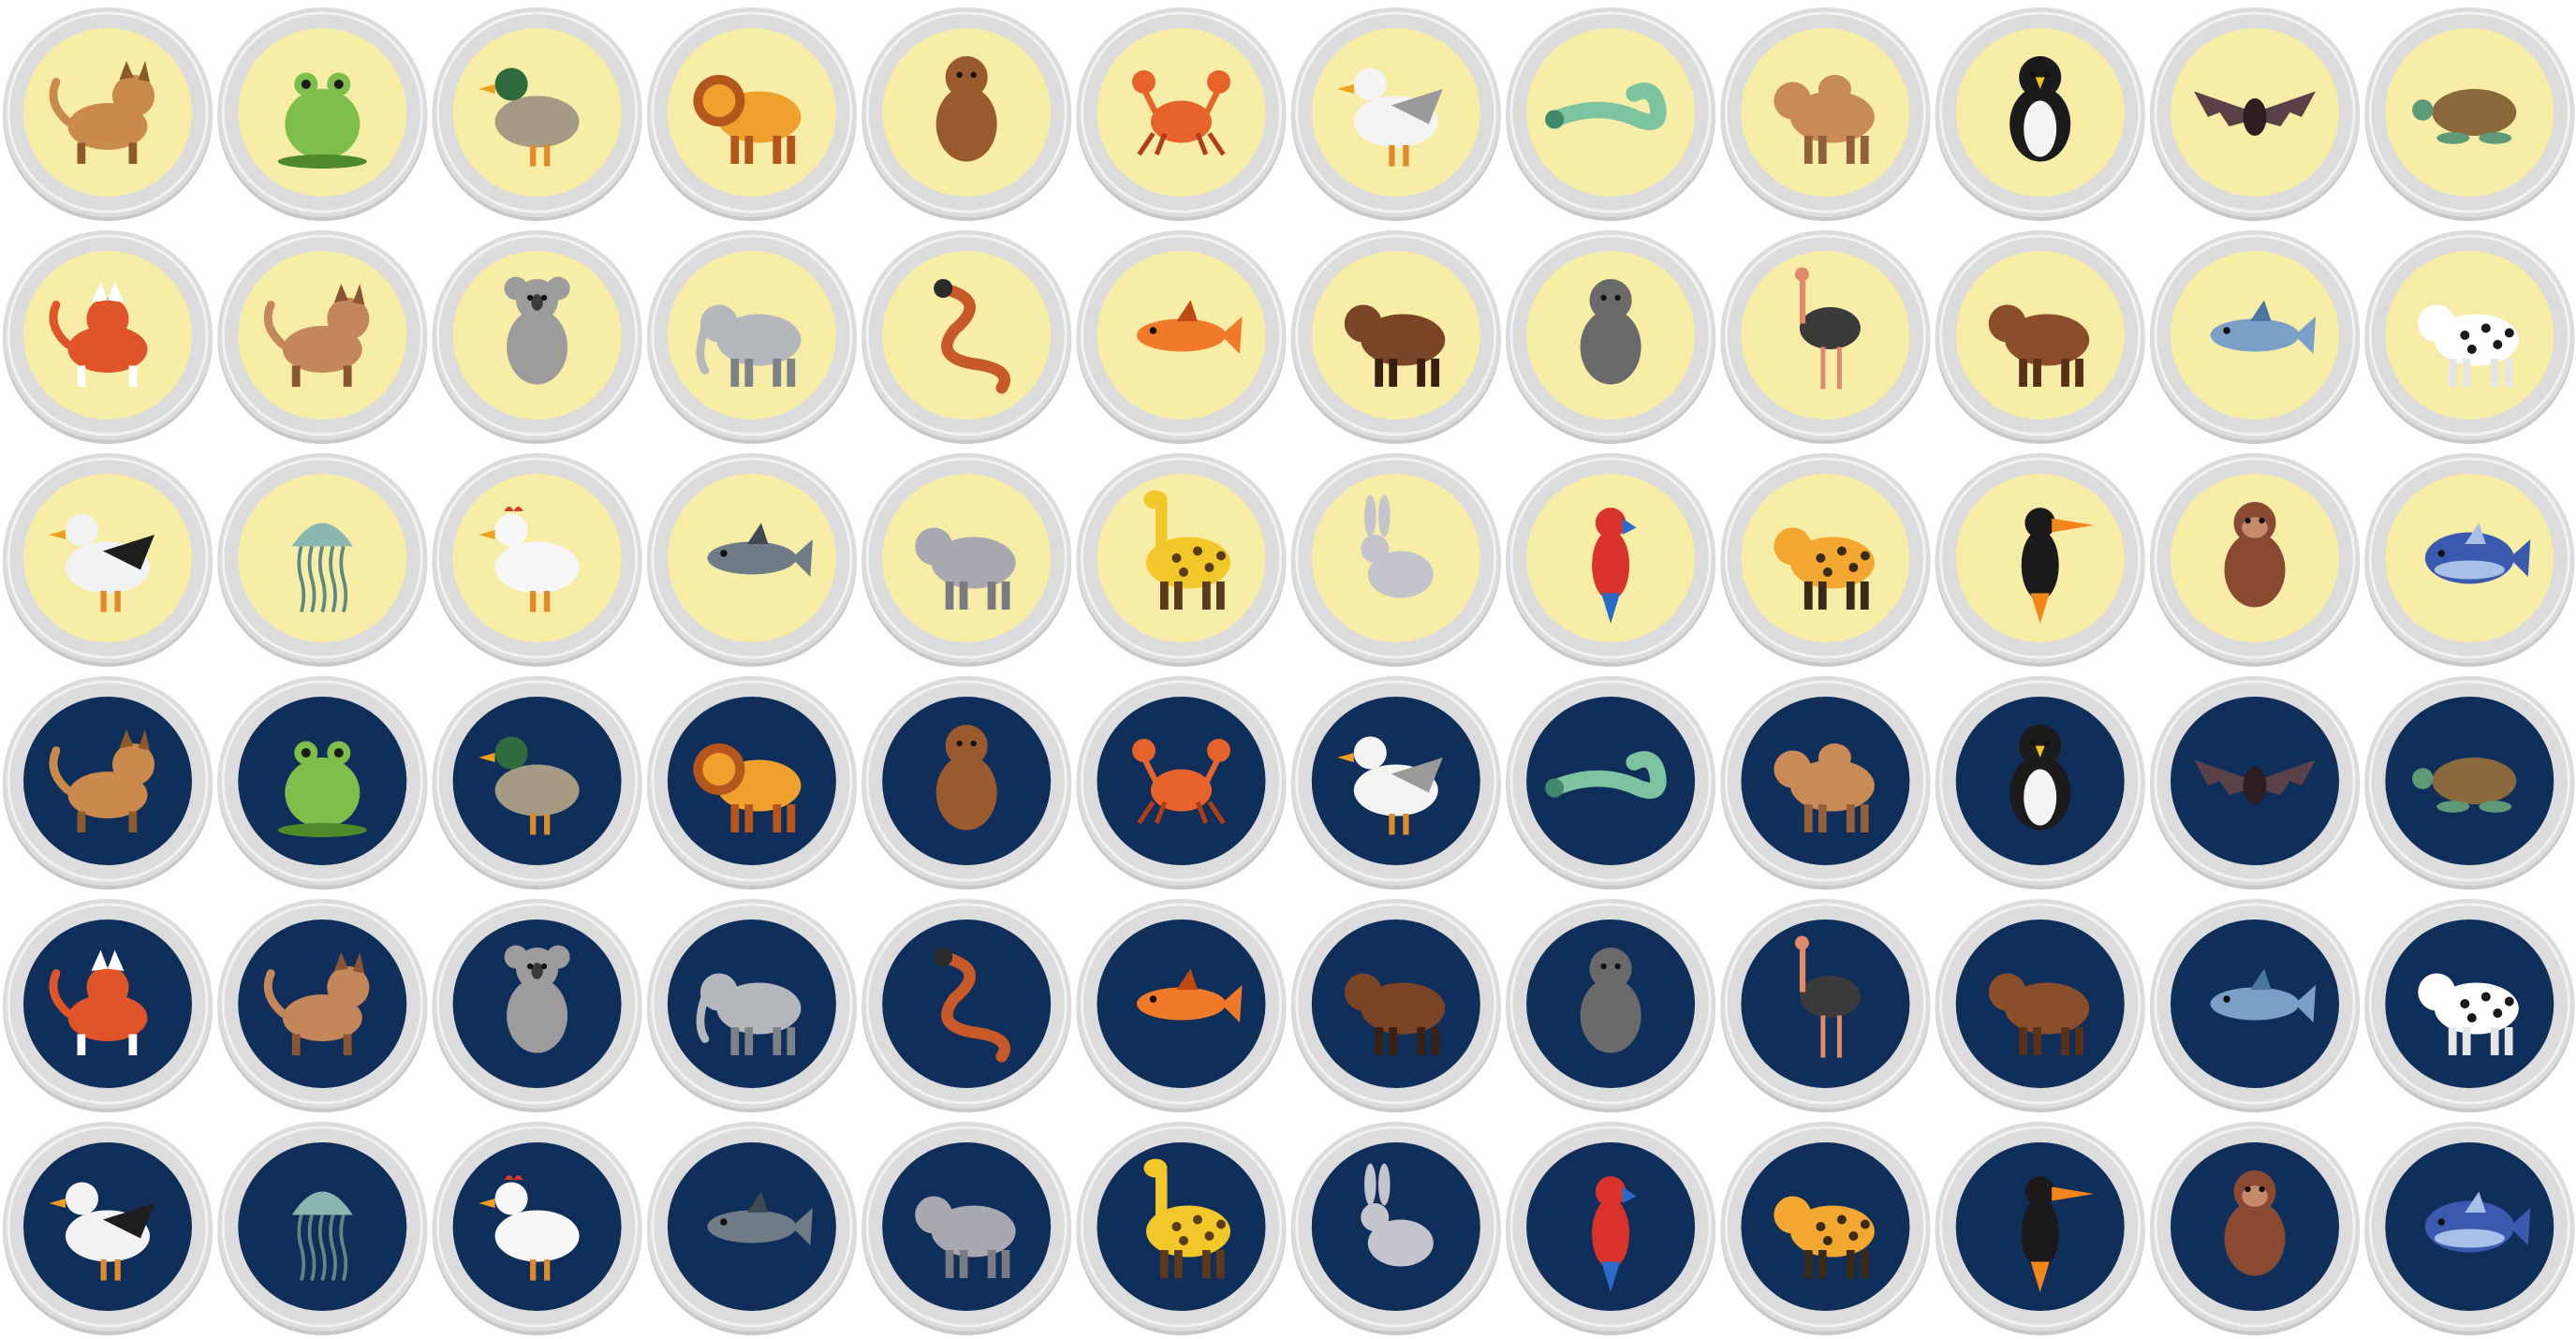  What do you see at coordinates (1825, 114) in the screenshot?
I see `sticker-light-camel` at bounding box center [1825, 114].